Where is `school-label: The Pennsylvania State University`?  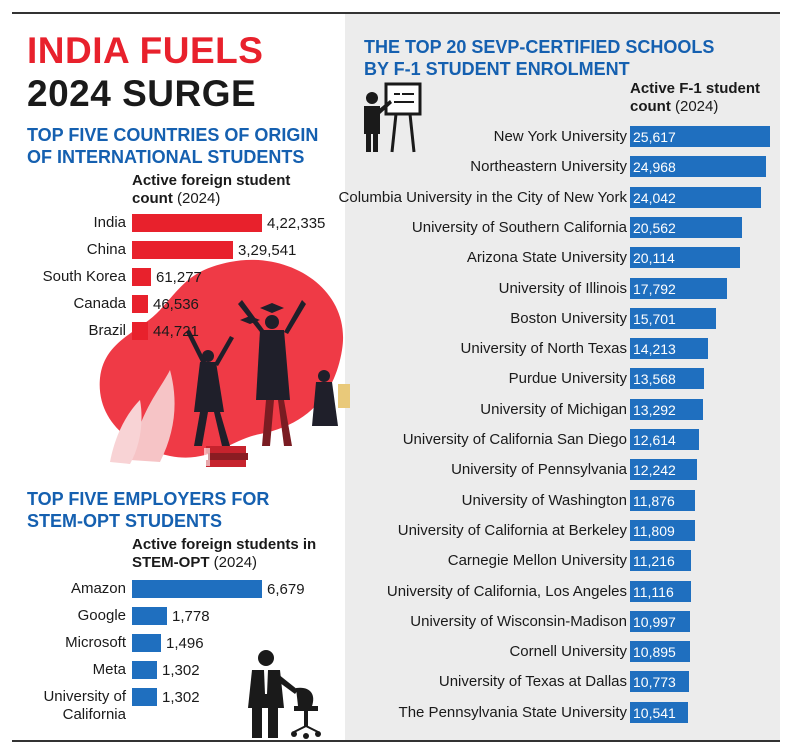
school-label: The Pennsylvania State University is located at coordinates (512, 712).